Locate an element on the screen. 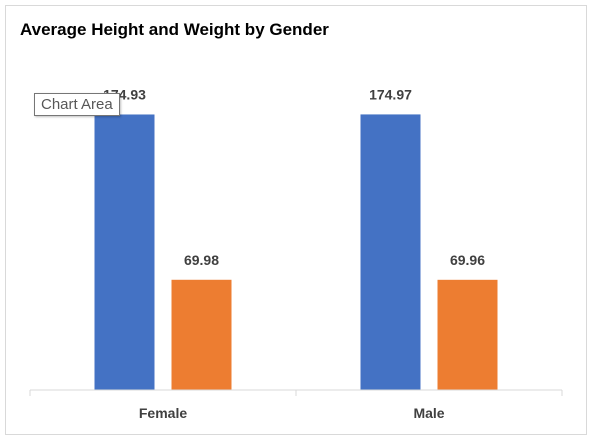 The image size is (594, 445). data-label-male-series-2: 69.96 is located at coordinates (467, 260).